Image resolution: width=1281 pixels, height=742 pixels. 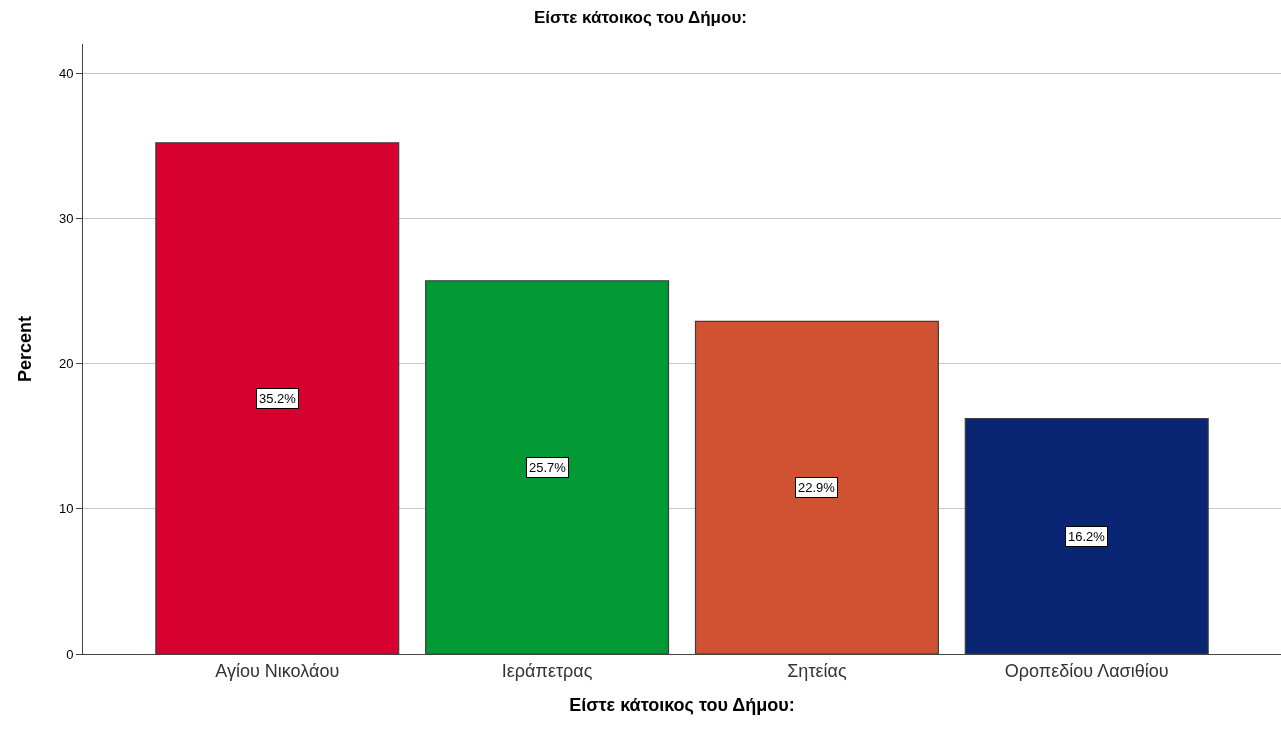 I want to click on x-tick-label: Αγίου Νικολάου, so click(x=277, y=670).